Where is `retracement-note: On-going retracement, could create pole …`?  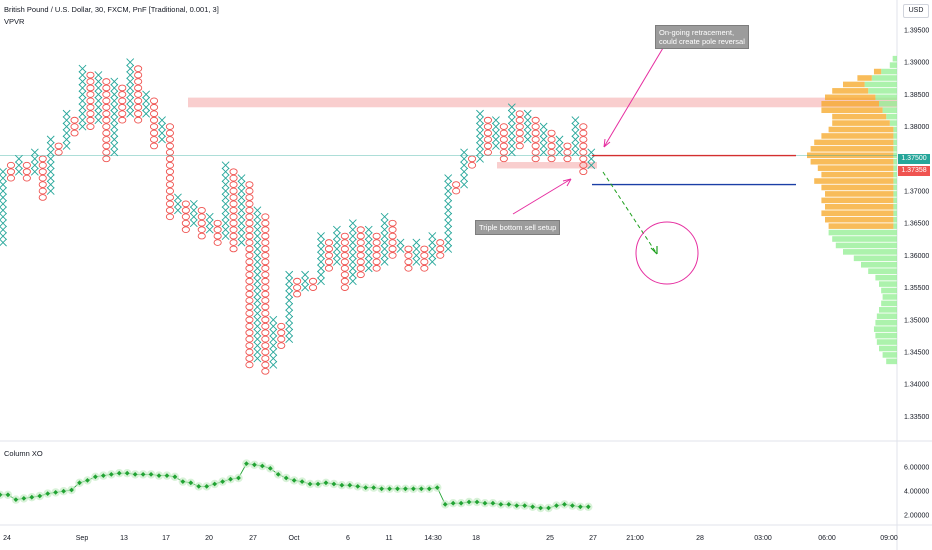 retracement-note: On-going retracement, could create pole … is located at coordinates (702, 37).